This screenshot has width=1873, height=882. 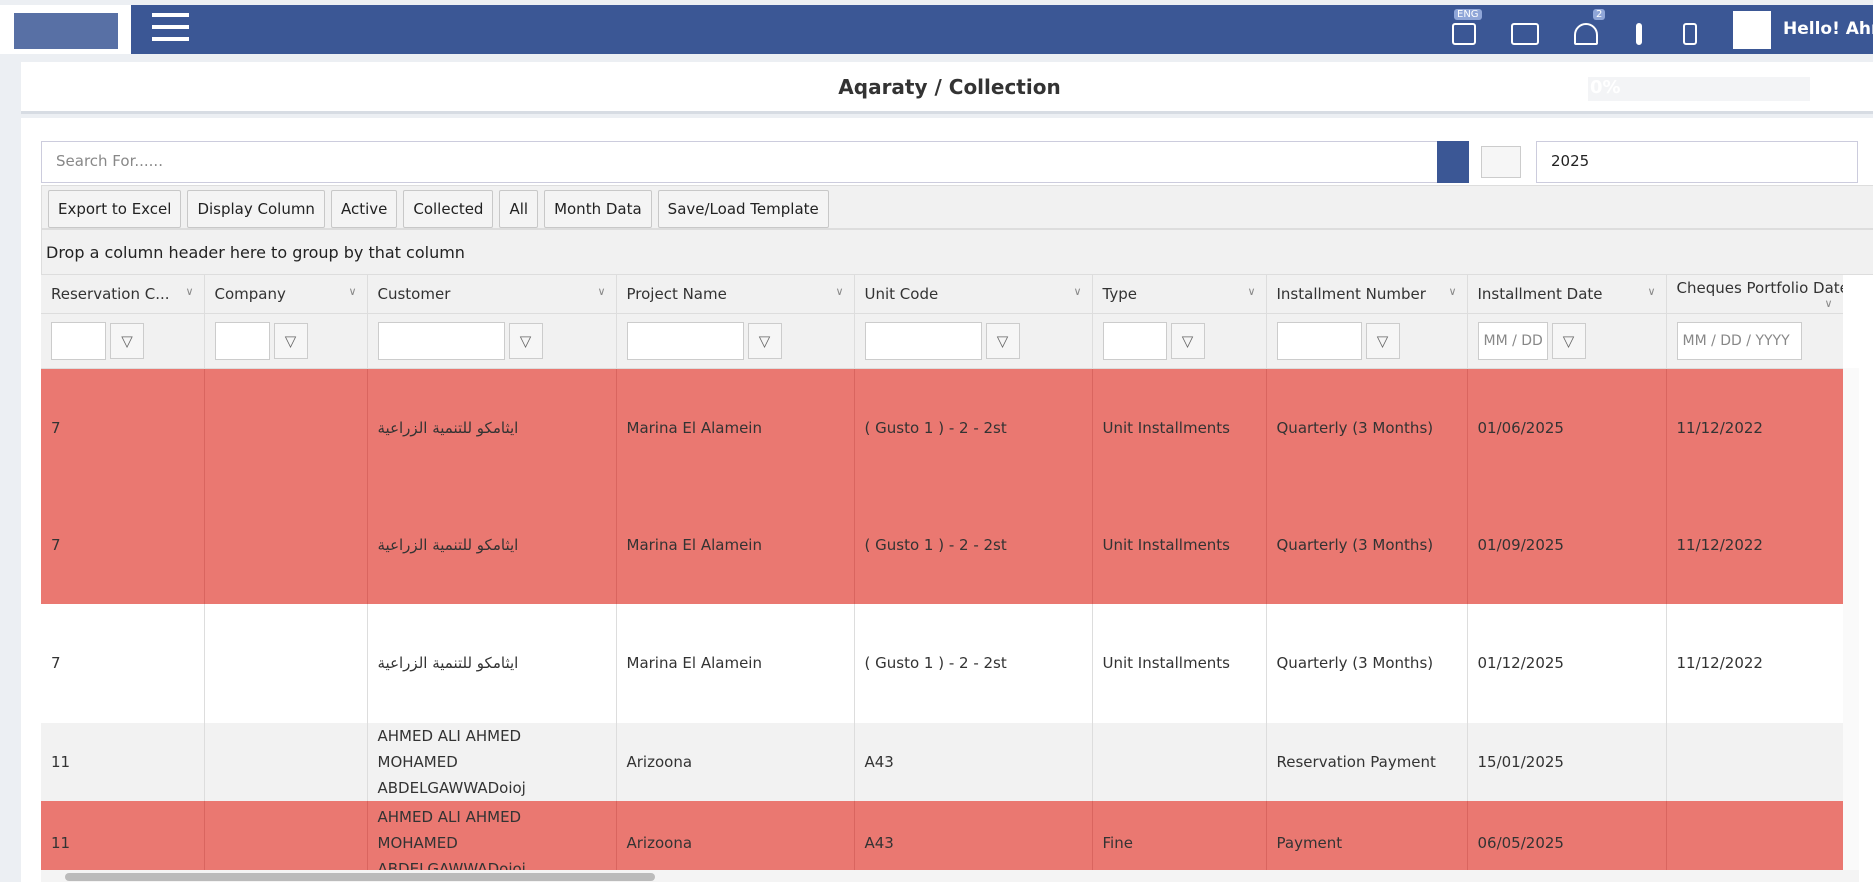 I want to click on toolbar-button: Save/Load Template, so click(x=743, y=209).